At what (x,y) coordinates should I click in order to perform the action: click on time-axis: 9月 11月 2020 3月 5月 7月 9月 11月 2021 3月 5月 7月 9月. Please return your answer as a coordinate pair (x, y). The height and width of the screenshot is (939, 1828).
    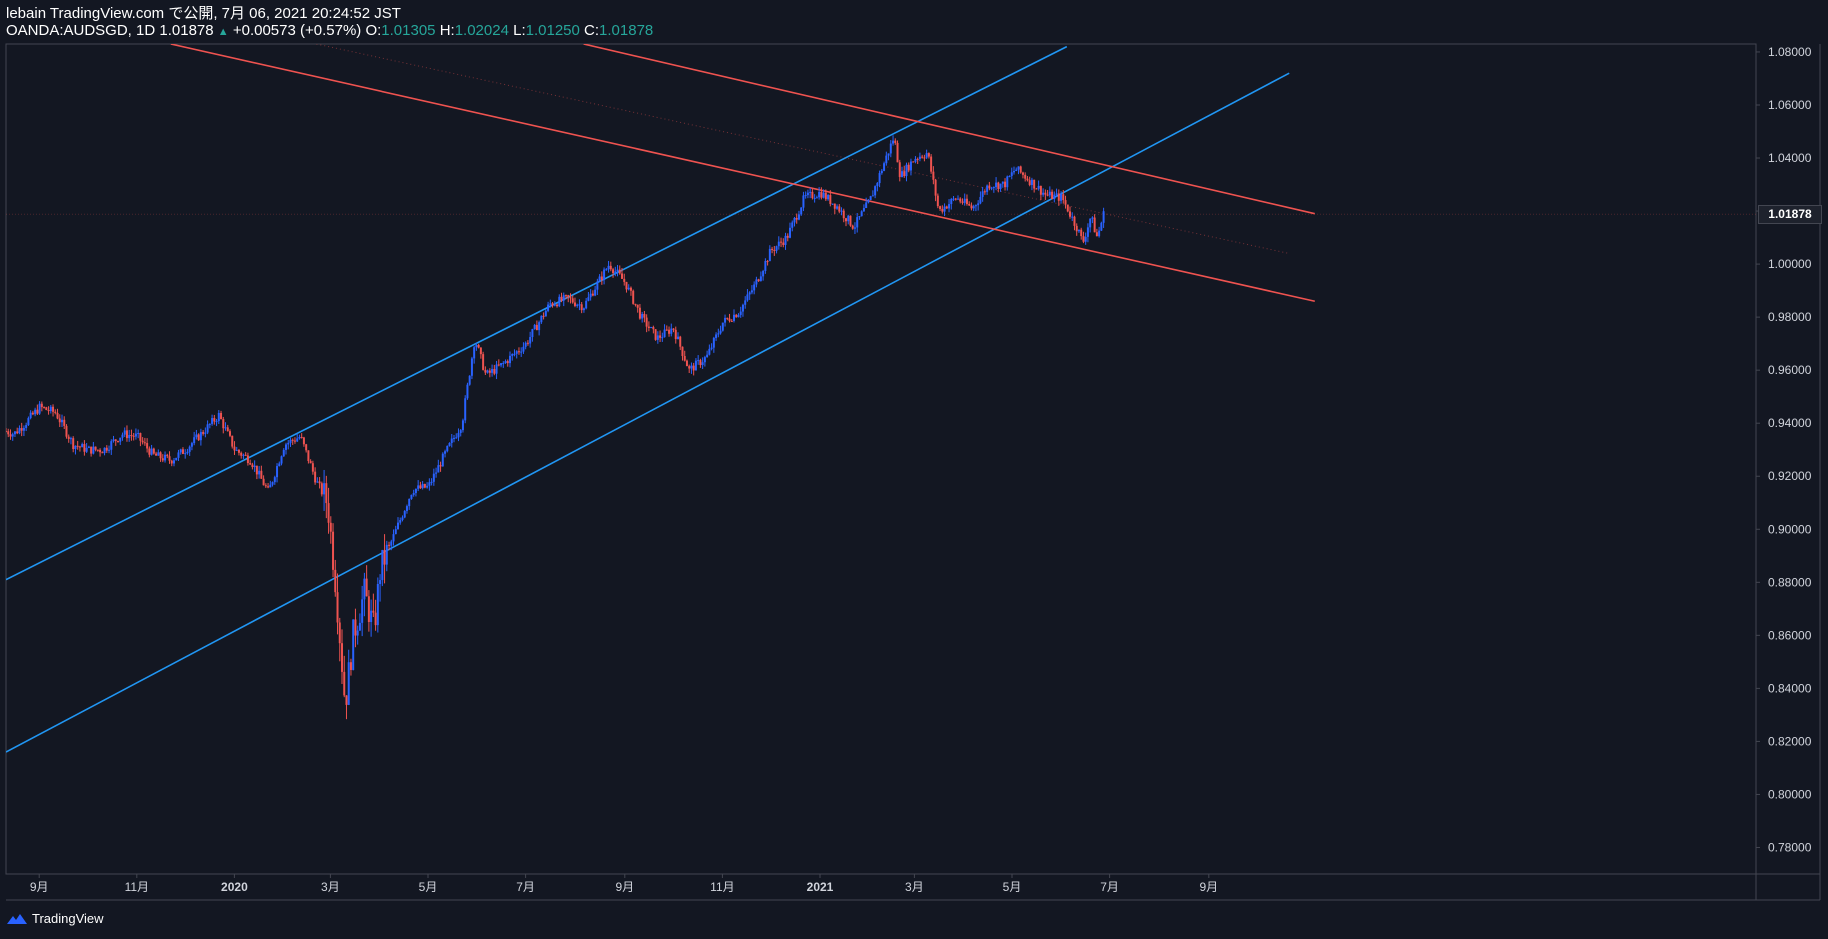
    Looking at the image, I should click on (624, 884).